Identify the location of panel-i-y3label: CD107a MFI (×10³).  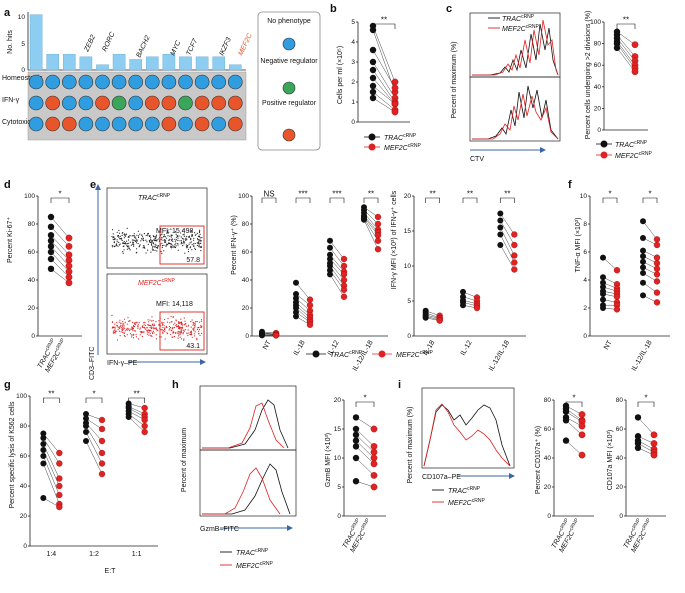
(610, 460).